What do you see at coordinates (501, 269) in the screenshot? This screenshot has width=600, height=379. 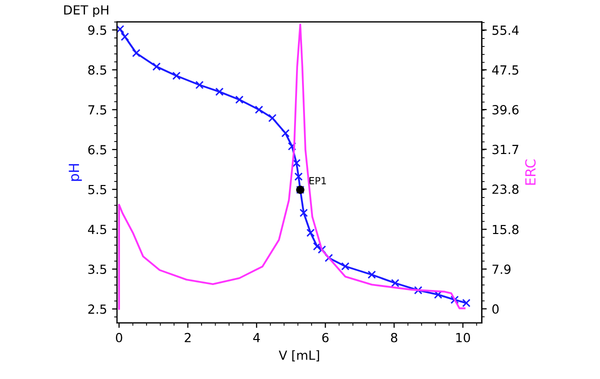 I see `y2-tick-label: 7.9` at bounding box center [501, 269].